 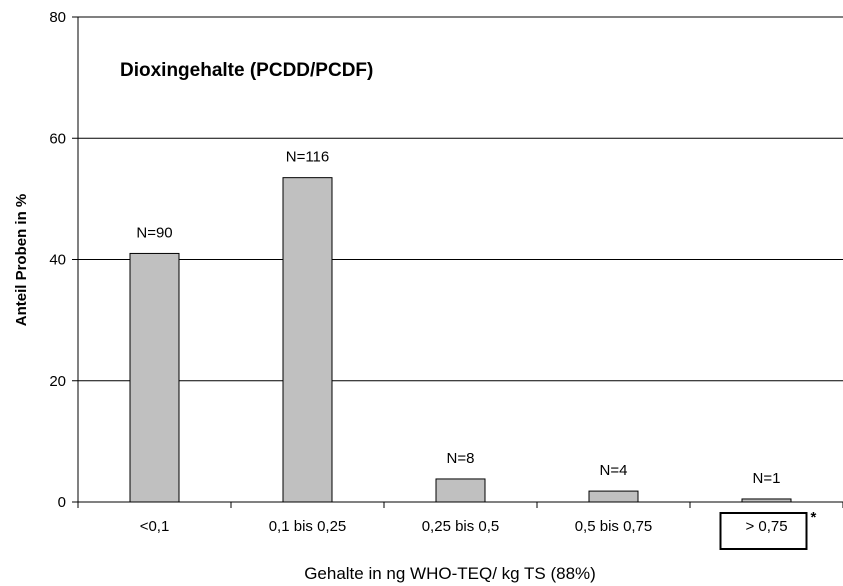 I want to click on chart-title: Dioxingehalte (PCDD/PCDF), so click(x=246, y=70).